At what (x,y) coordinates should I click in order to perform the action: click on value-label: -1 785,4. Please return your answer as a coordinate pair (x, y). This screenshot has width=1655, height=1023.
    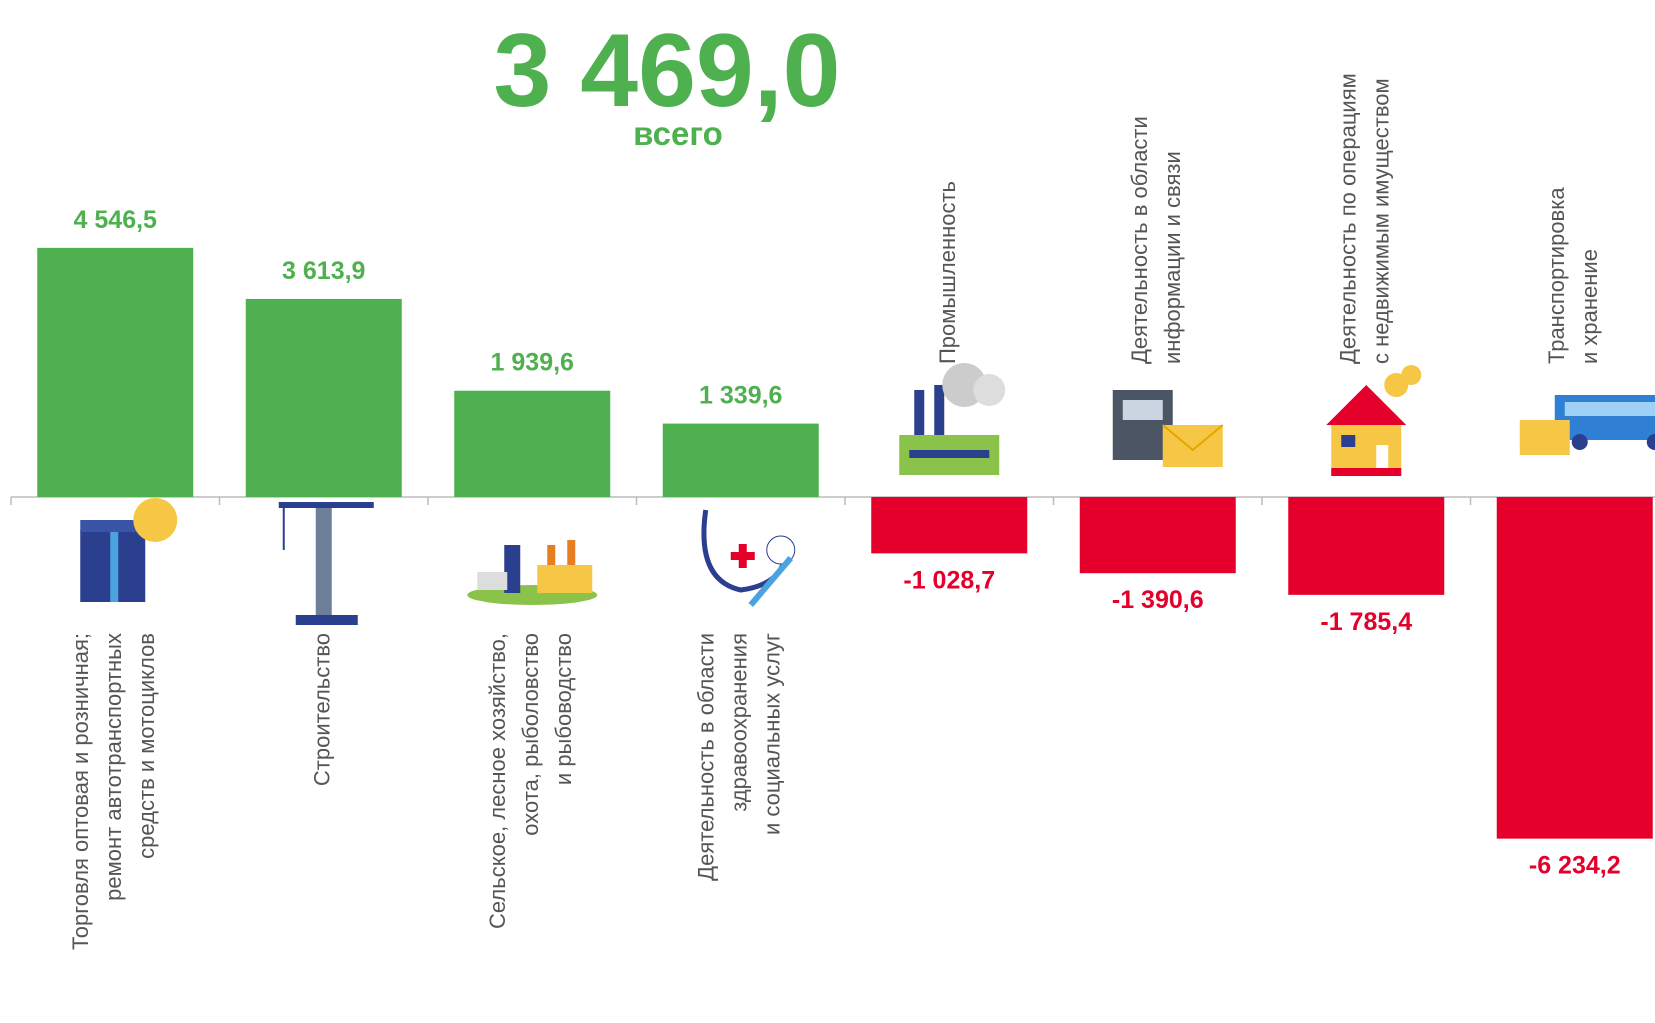
    Looking at the image, I should click on (1366, 622).